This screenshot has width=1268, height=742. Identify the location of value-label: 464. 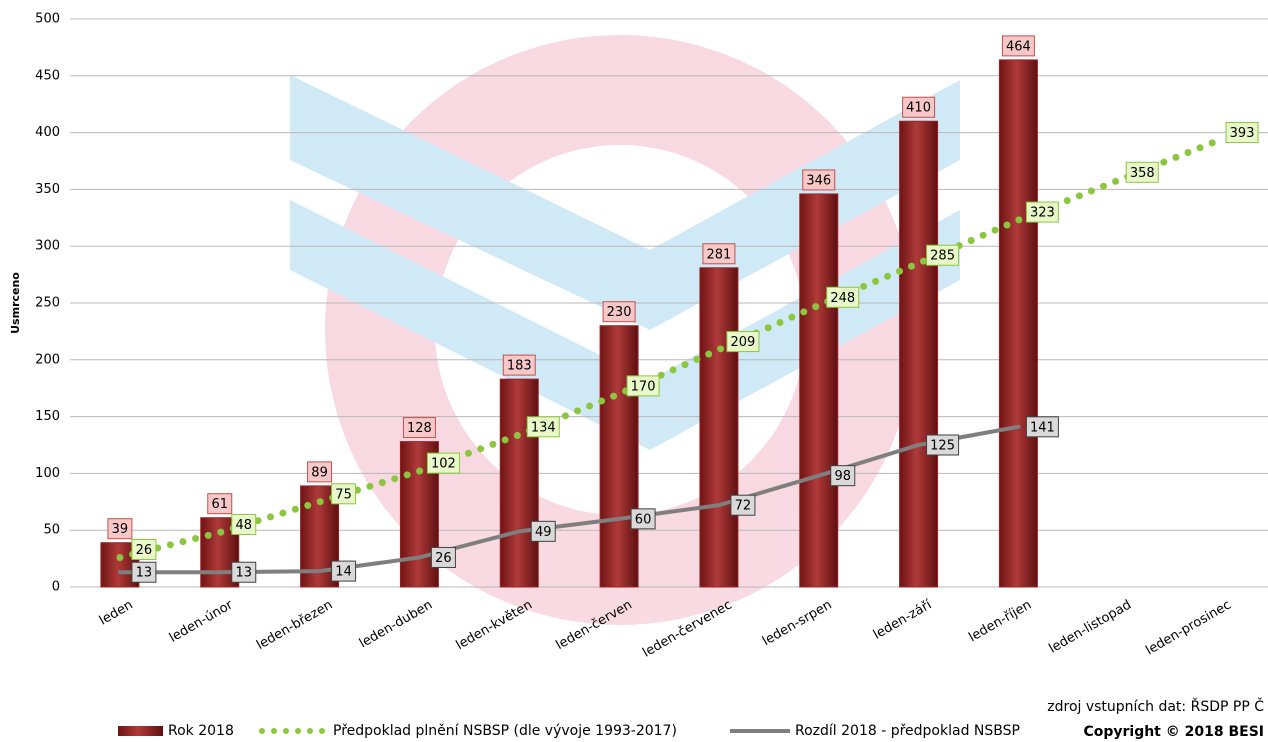
(1018, 46).